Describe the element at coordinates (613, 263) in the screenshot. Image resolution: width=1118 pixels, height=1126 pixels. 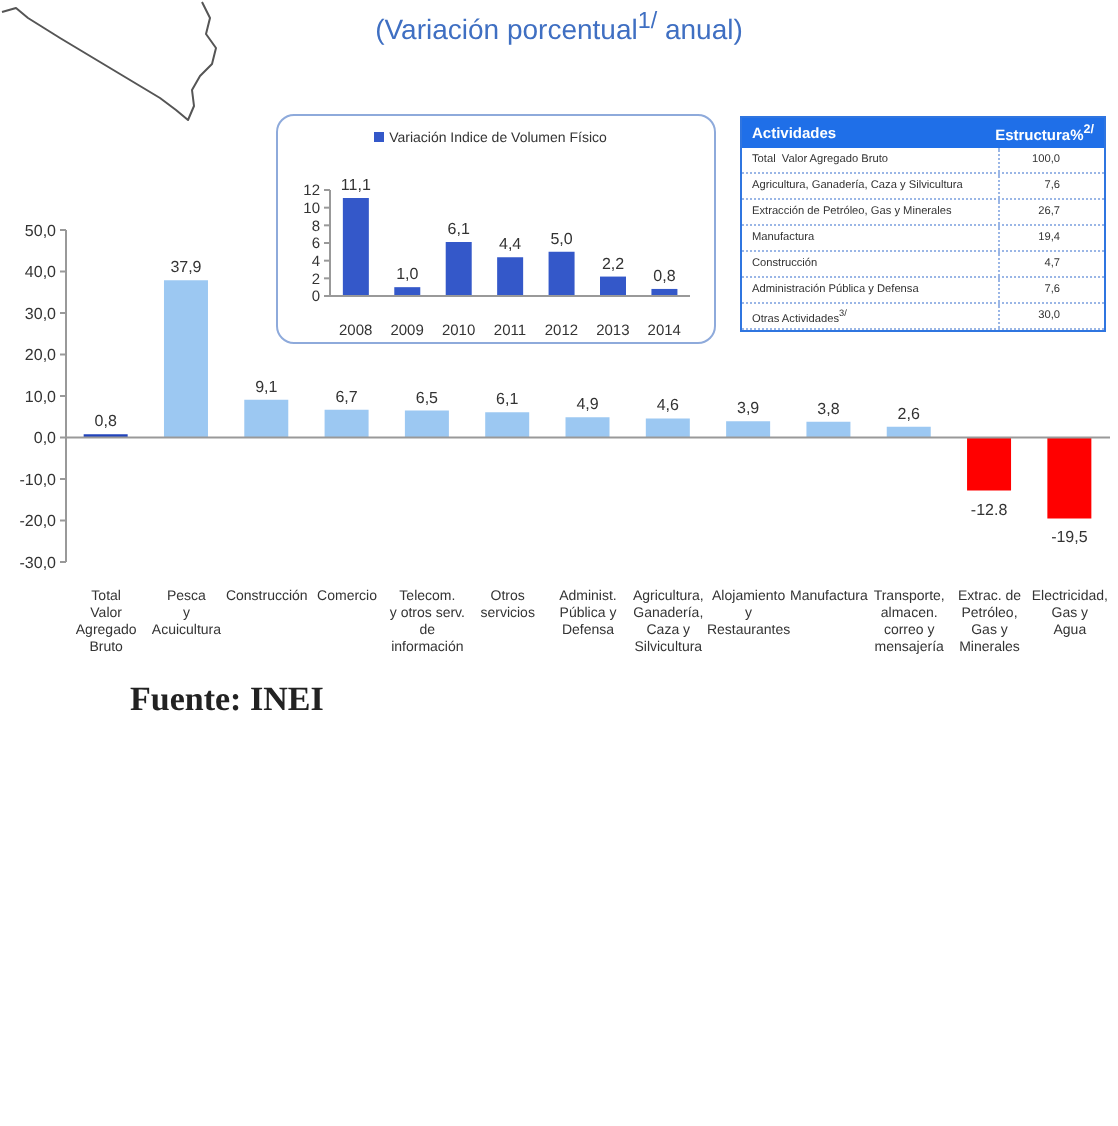
I see `data-label: 2,2` at that location.